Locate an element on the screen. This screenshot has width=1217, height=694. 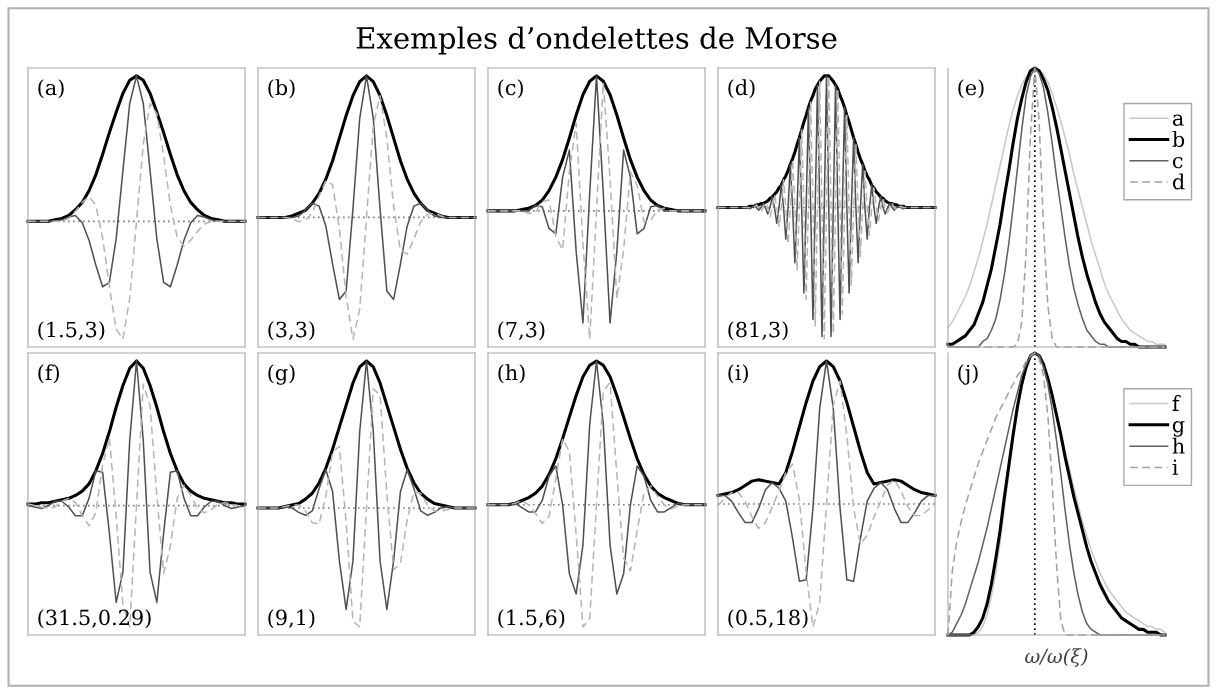
annotation: (i) is located at coordinates (738, 374).